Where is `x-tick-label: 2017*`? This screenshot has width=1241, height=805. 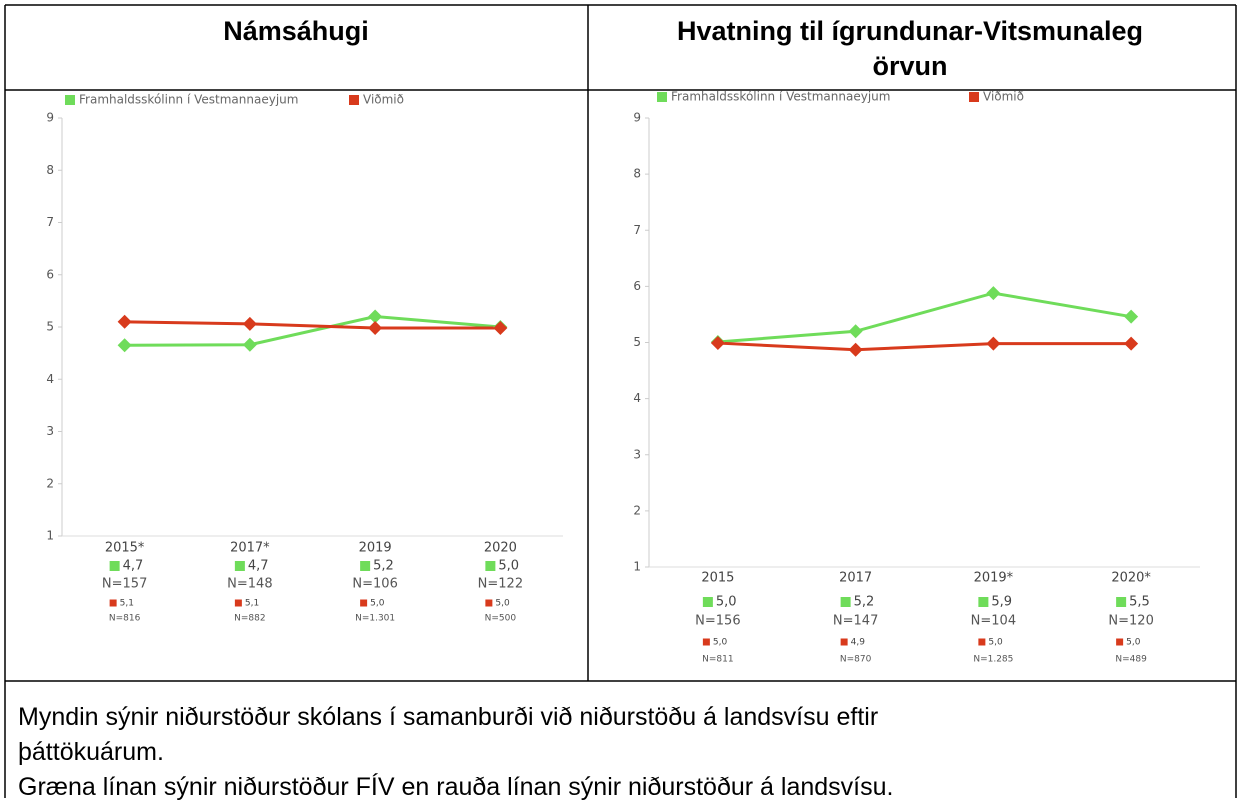 x-tick-label: 2017* is located at coordinates (250, 548).